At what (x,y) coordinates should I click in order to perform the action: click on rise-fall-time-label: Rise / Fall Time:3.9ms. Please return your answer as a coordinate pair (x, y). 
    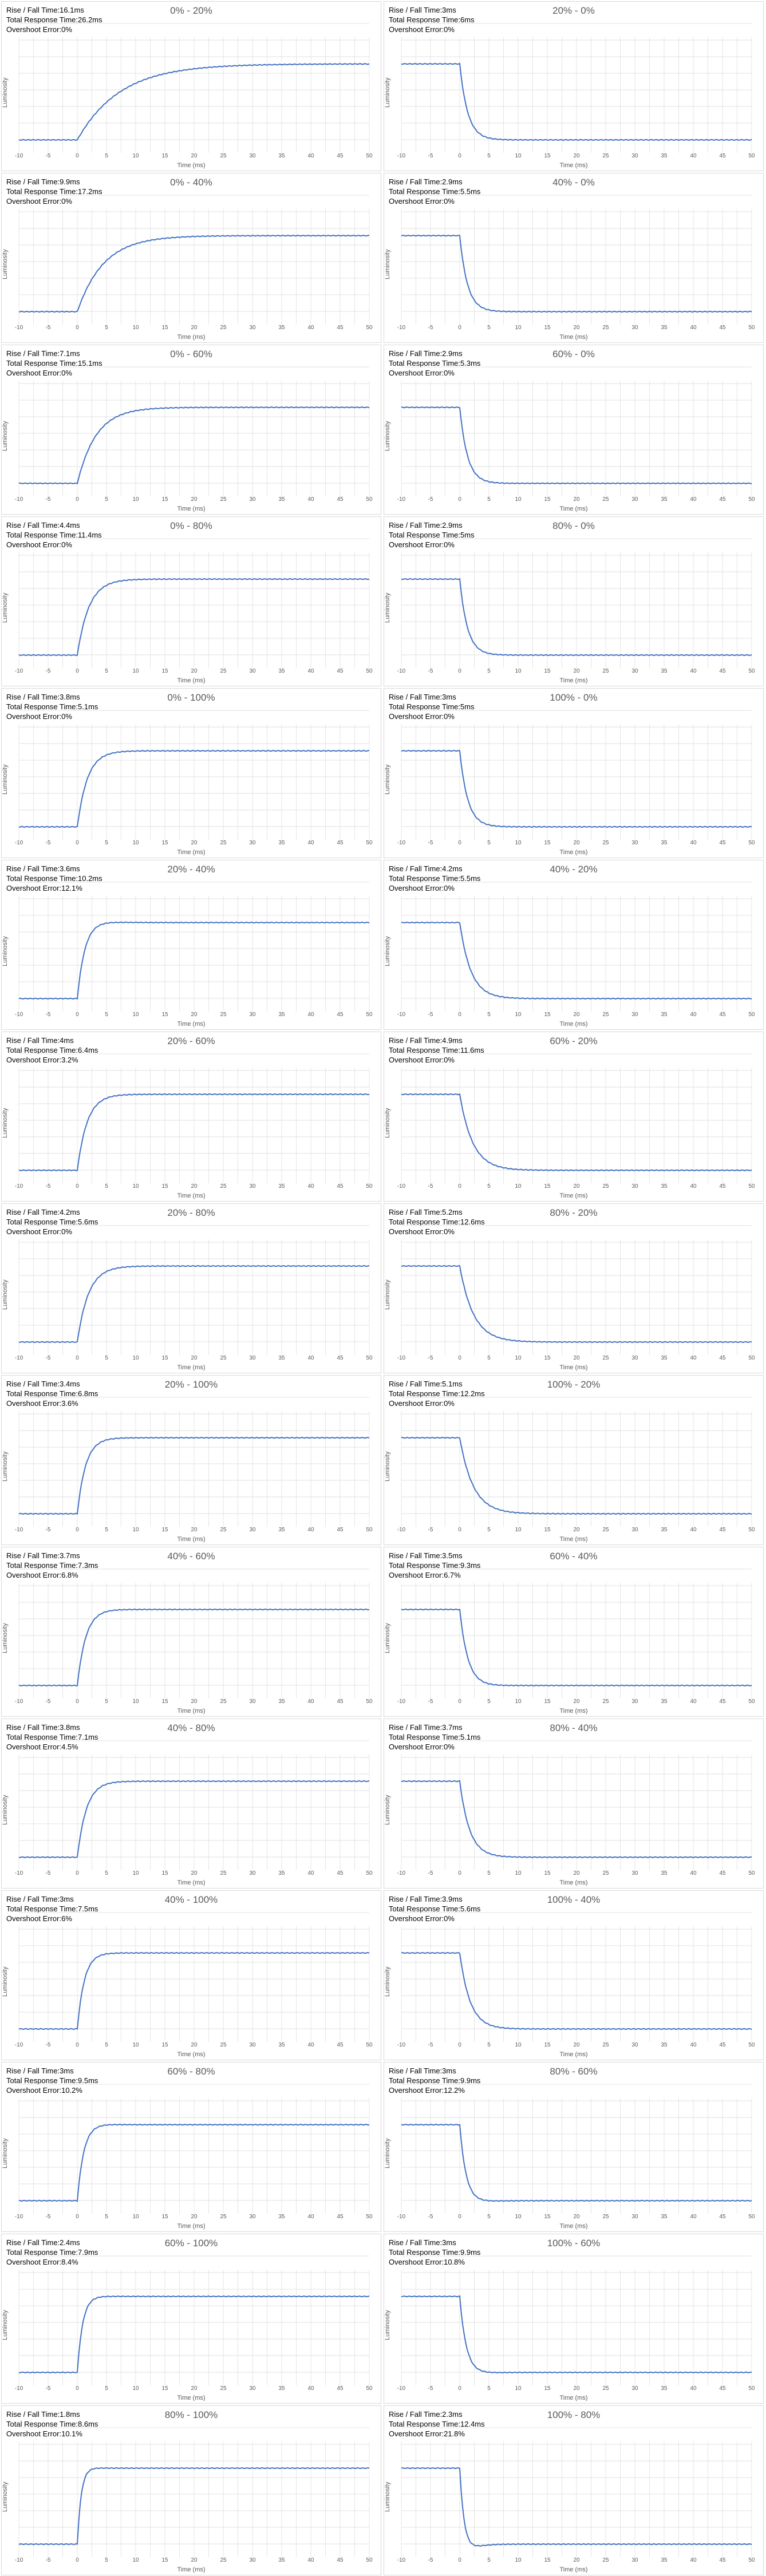
    Looking at the image, I should click on (426, 1899).